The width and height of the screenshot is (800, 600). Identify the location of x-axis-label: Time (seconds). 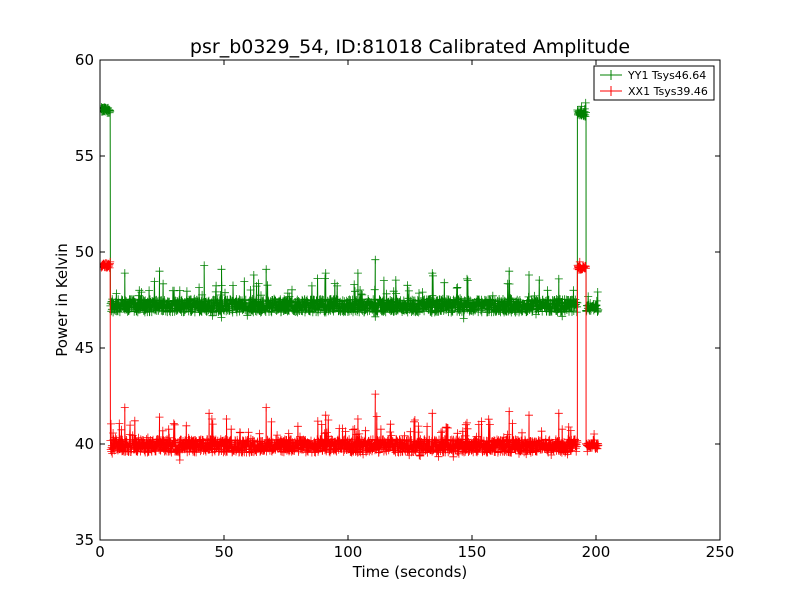
(410, 572).